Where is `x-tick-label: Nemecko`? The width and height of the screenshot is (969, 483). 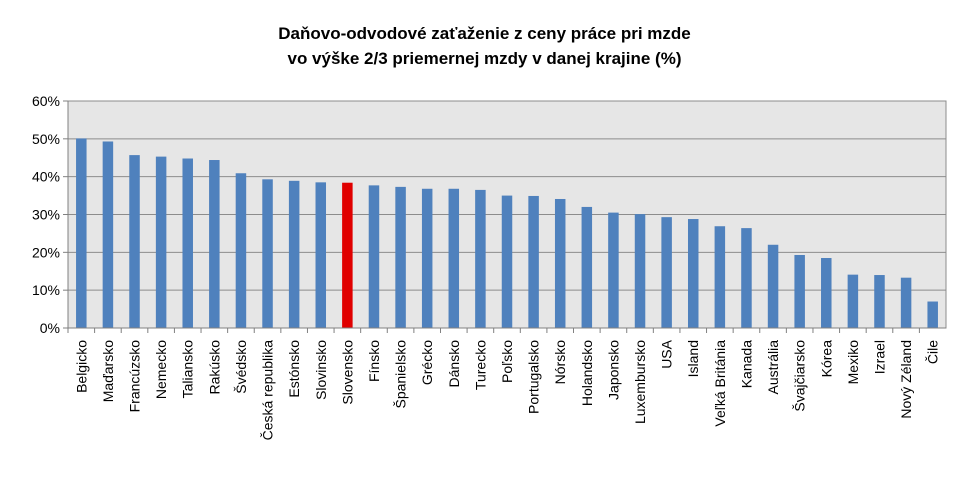
x-tick-label: Nemecko is located at coordinates (161, 369).